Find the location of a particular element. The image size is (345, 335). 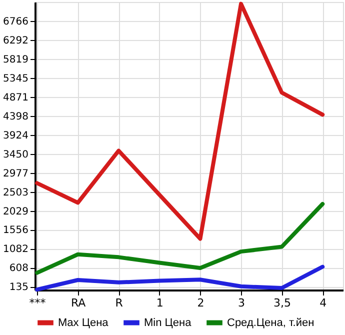

y-tick-label: 2977 is located at coordinates (15, 174).